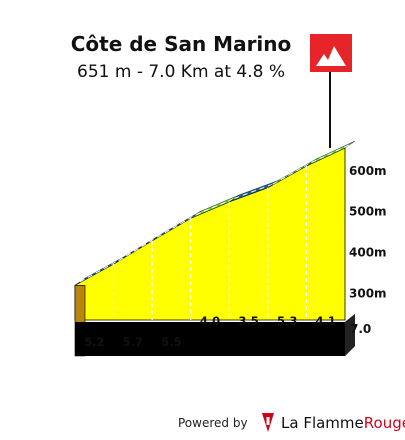  Describe the element at coordinates (268, 422) in the screenshot. I see `flame-logo-icon` at that location.